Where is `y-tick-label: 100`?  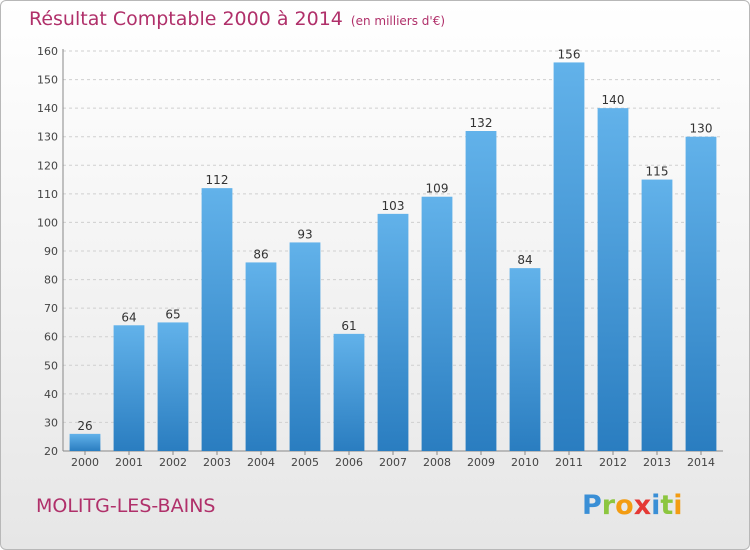
y-tick-label: 100 is located at coordinates (47, 222).